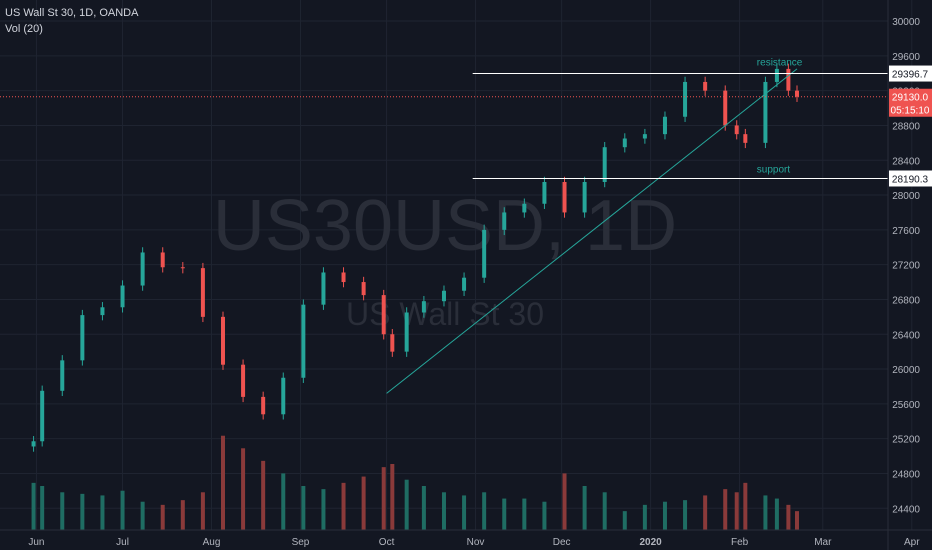 This screenshot has width=932, height=550. I want to click on x-tick-label: 2020, so click(650, 542).